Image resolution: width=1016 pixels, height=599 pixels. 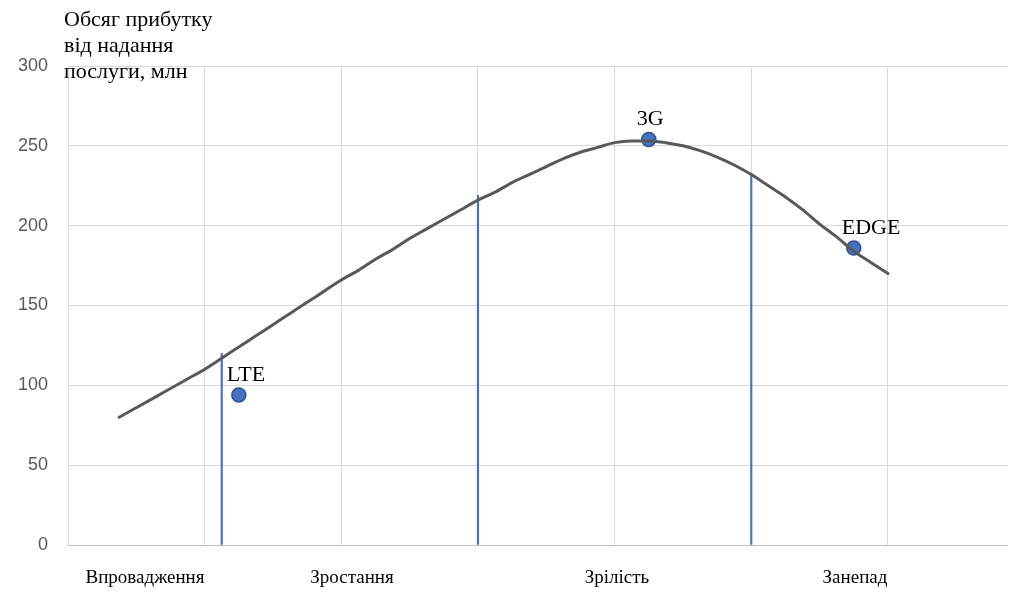 I want to click on y-tick-label: 250, so click(x=32, y=144).